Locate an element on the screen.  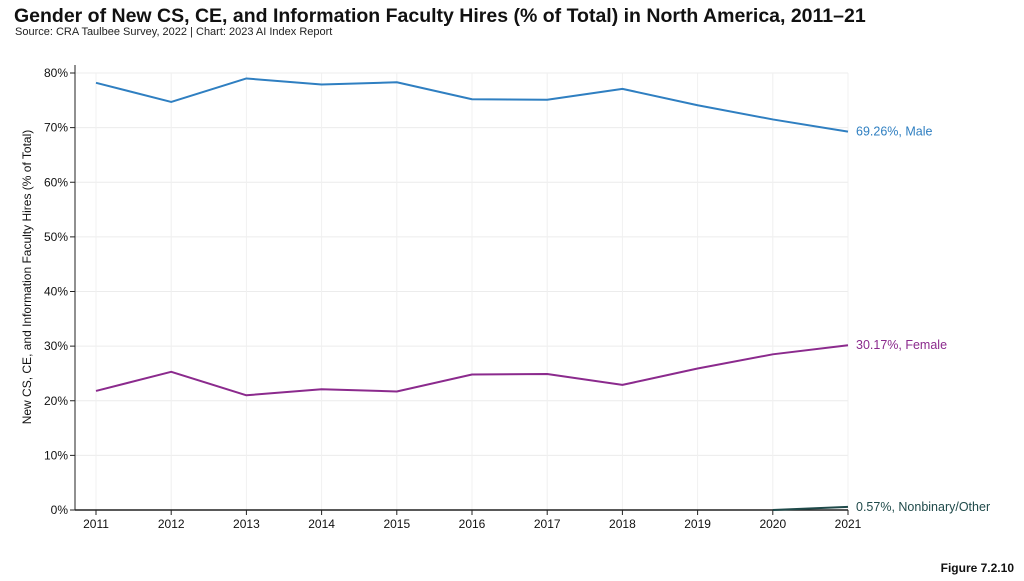
y-tick-label: 30% is located at coordinates (56, 346).